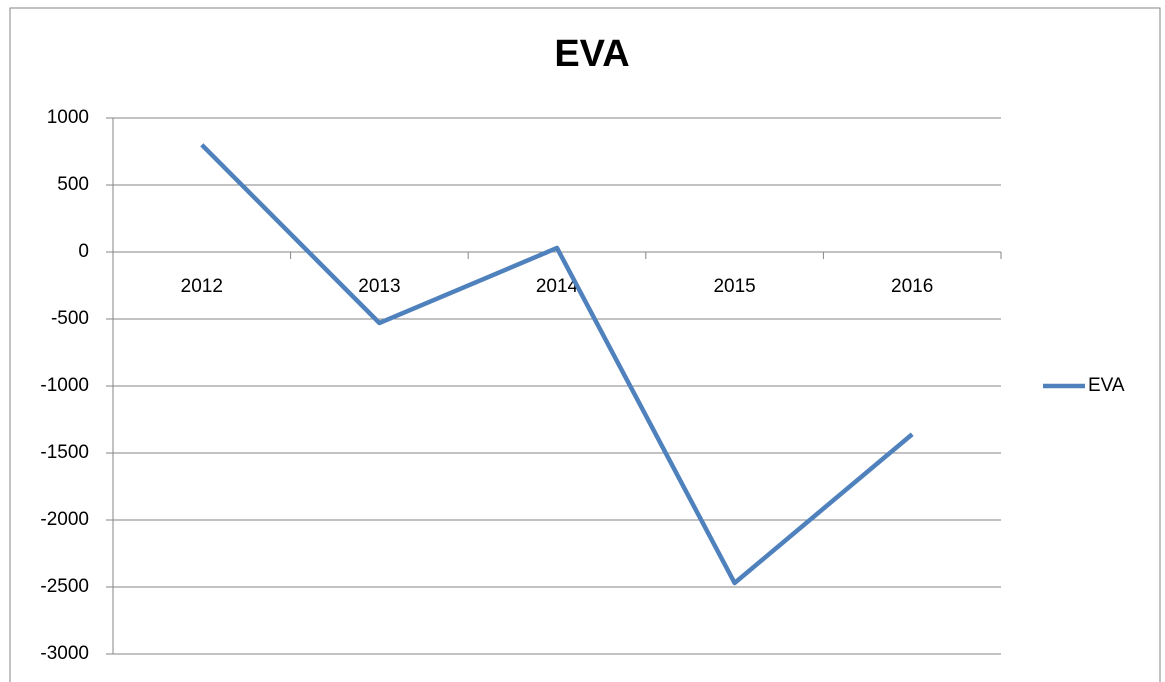  Describe the element at coordinates (734, 286) in the screenshot. I see `x-tick-label: 2015` at that location.